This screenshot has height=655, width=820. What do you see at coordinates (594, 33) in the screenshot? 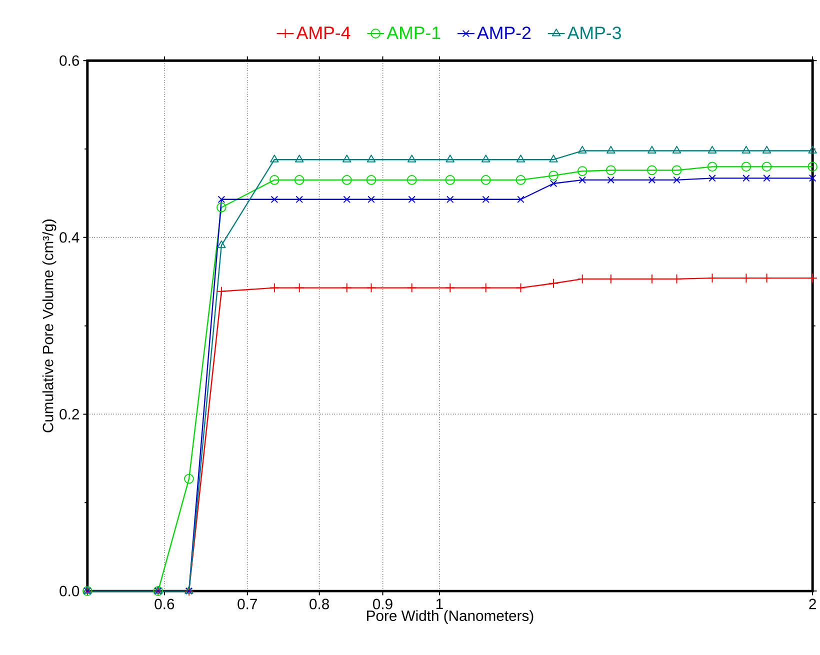
I see `legend-label: AMP-3` at bounding box center [594, 33].